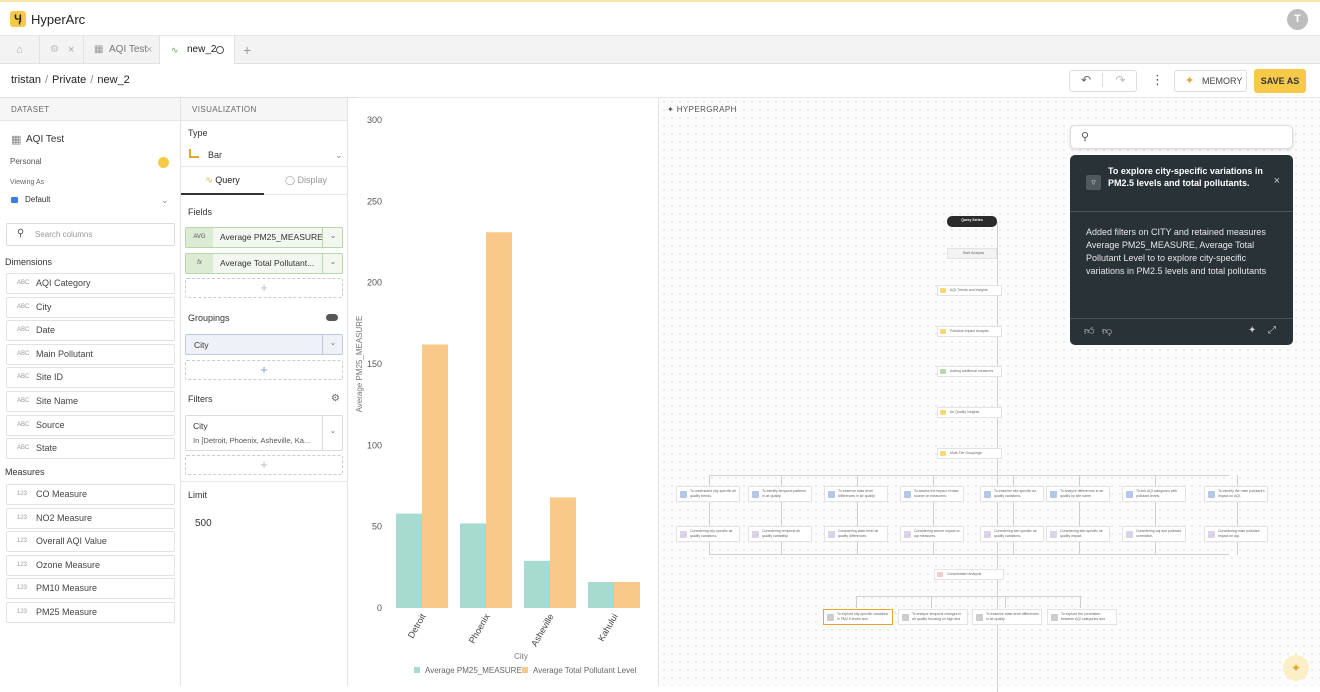 This screenshot has width=1320, height=692. I want to click on user-avatar: T, so click(1297, 19).